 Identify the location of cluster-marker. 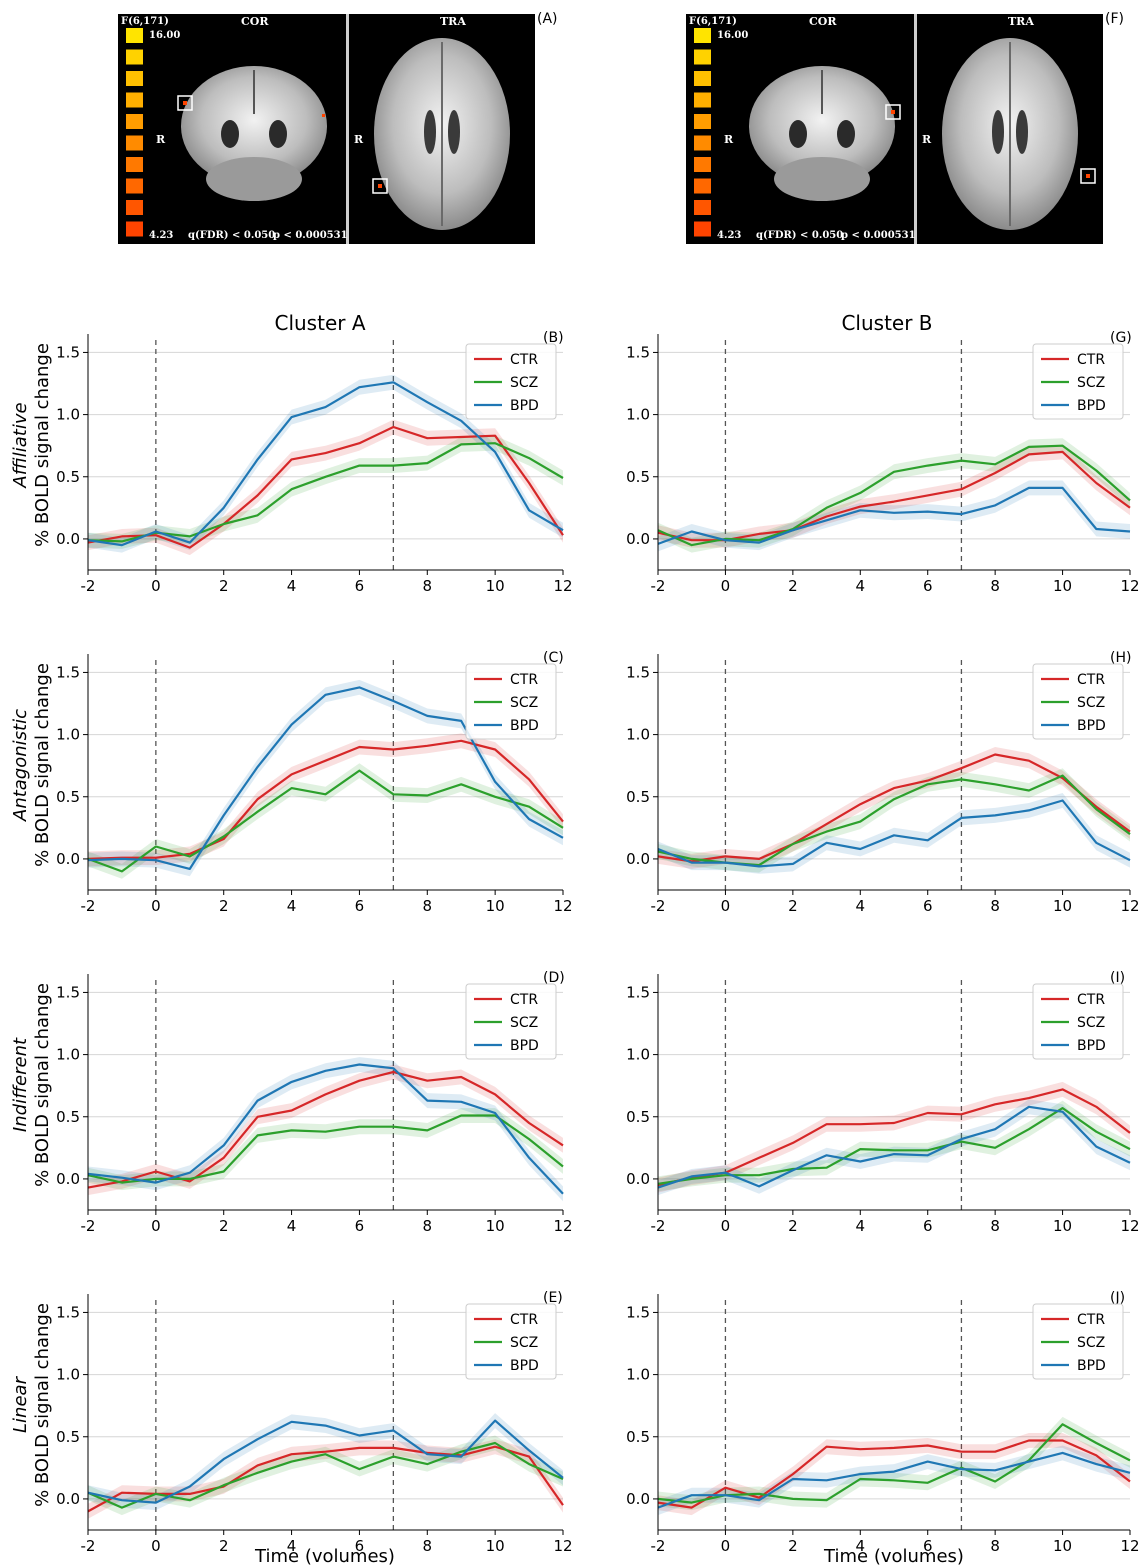
(893, 112).